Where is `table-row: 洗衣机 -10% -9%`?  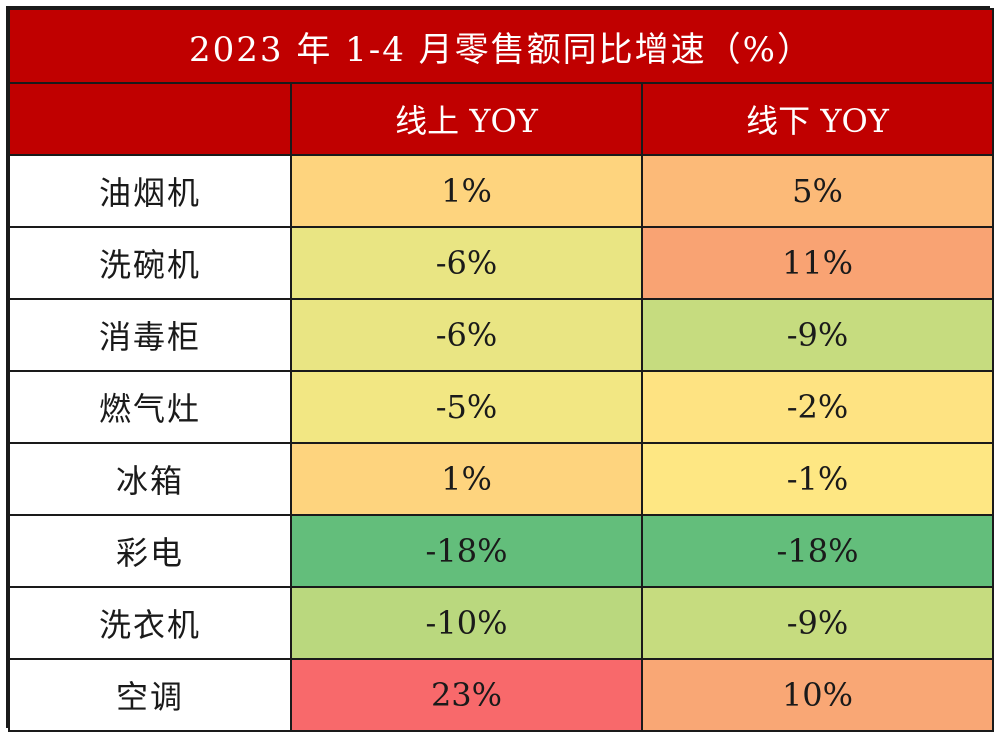
table-row: 洗衣机 -10% -9% is located at coordinates (501, 623).